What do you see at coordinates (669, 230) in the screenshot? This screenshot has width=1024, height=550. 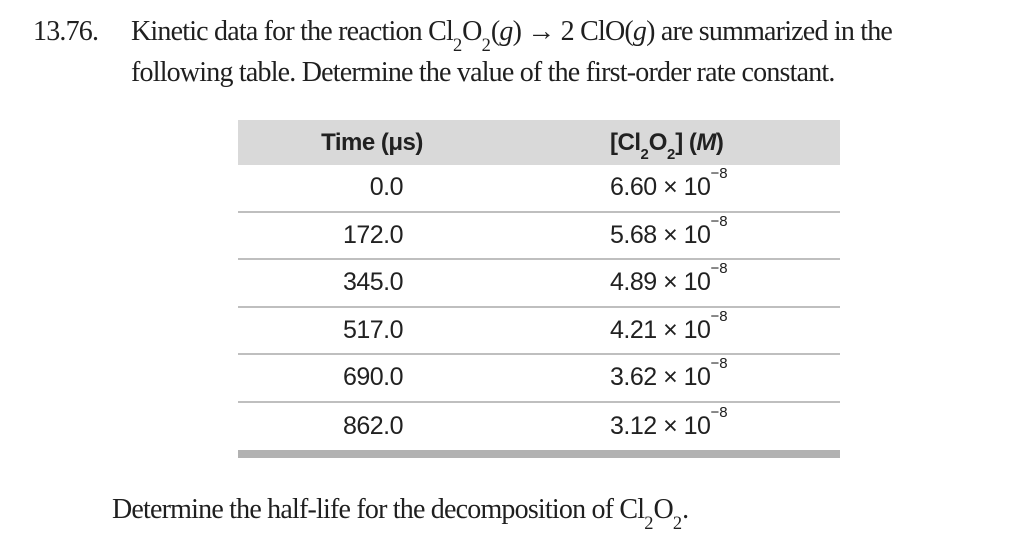 I see `concentration-cell: 5.68 × 10⁻⁸` at bounding box center [669, 230].